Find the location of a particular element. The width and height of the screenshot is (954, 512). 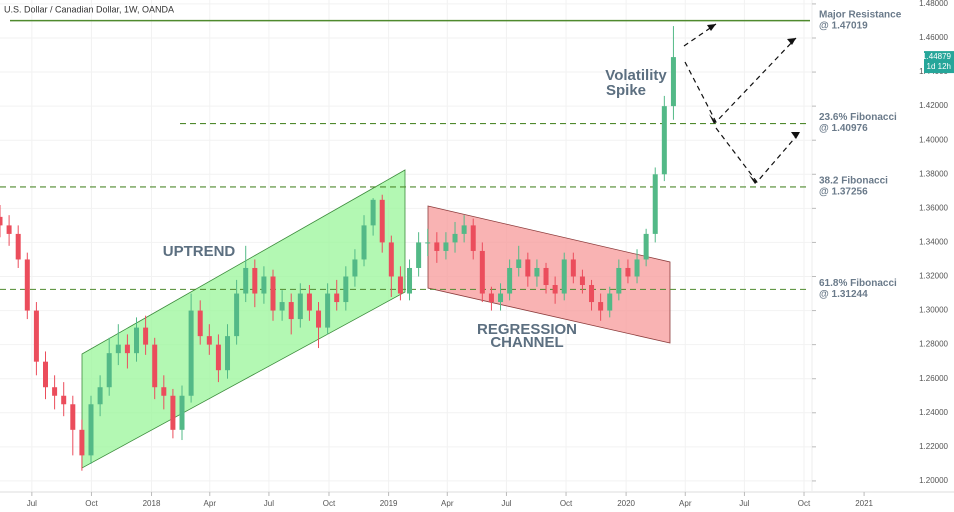

y-tick-label: 1.36000 is located at coordinates (933, 207).